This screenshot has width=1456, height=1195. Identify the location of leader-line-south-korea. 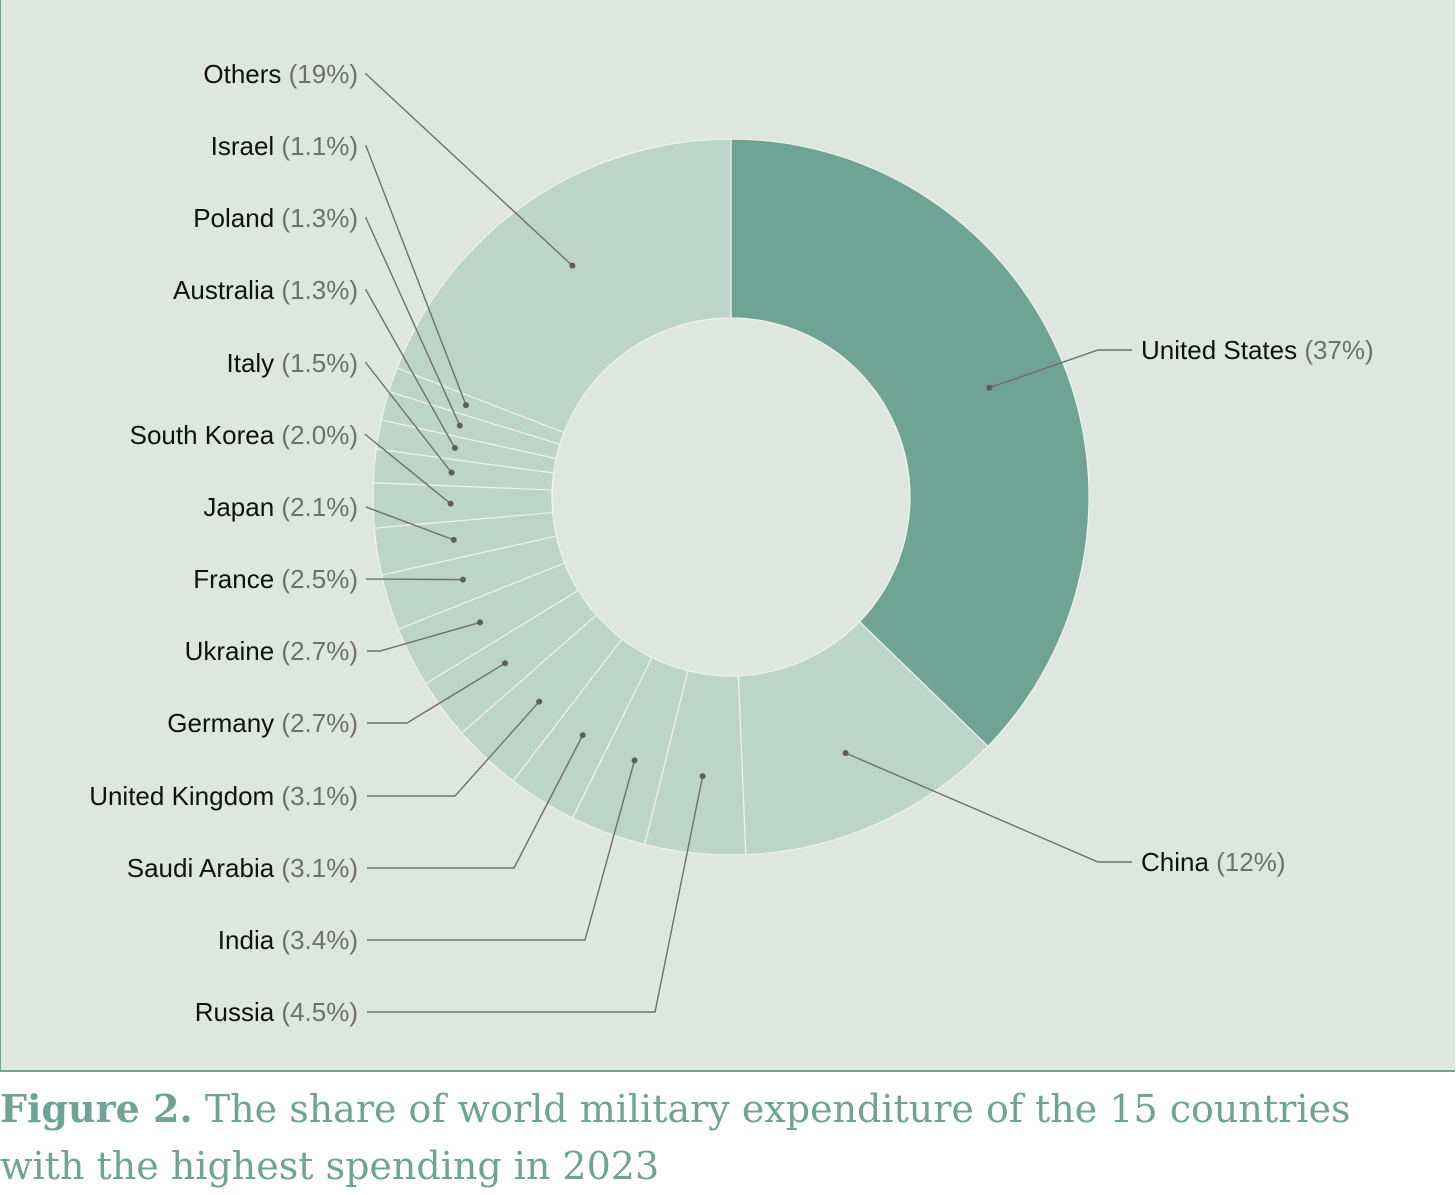
(408, 469).